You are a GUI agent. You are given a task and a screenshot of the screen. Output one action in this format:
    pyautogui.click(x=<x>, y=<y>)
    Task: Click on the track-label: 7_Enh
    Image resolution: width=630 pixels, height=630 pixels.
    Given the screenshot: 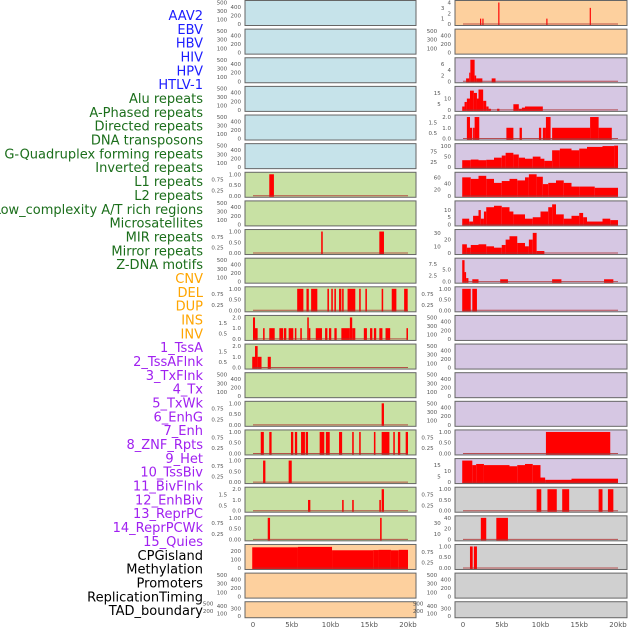 What is the action you would take?
    pyautogui.click(x=183, y=431)
    